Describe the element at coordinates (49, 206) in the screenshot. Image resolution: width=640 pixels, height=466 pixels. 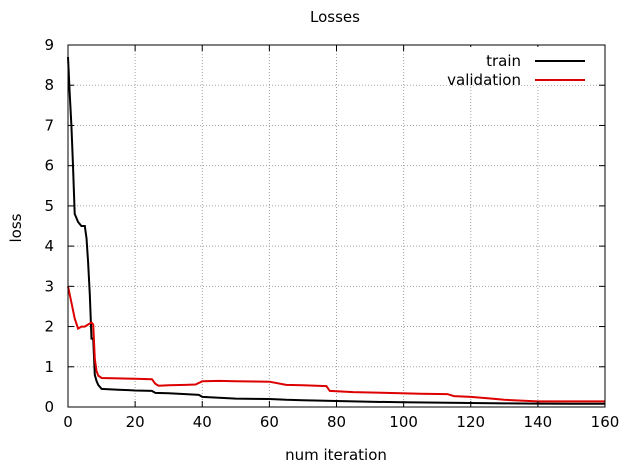
I see `y-tick-label: 5` at that location.